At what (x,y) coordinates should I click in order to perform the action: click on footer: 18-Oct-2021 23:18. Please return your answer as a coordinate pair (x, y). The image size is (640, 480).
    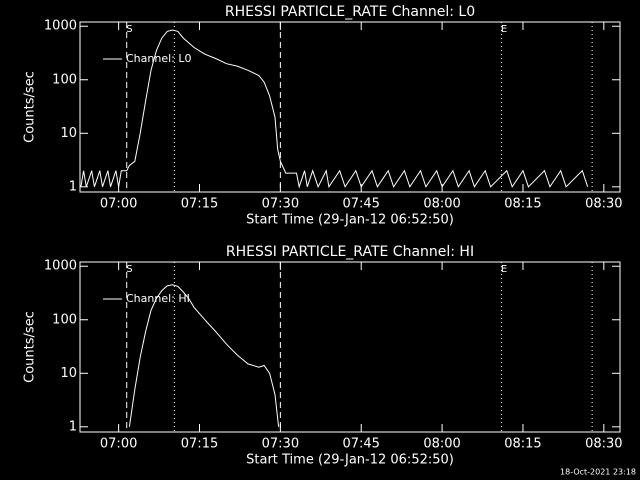
    Looking at the image, I should click on (598, 472).